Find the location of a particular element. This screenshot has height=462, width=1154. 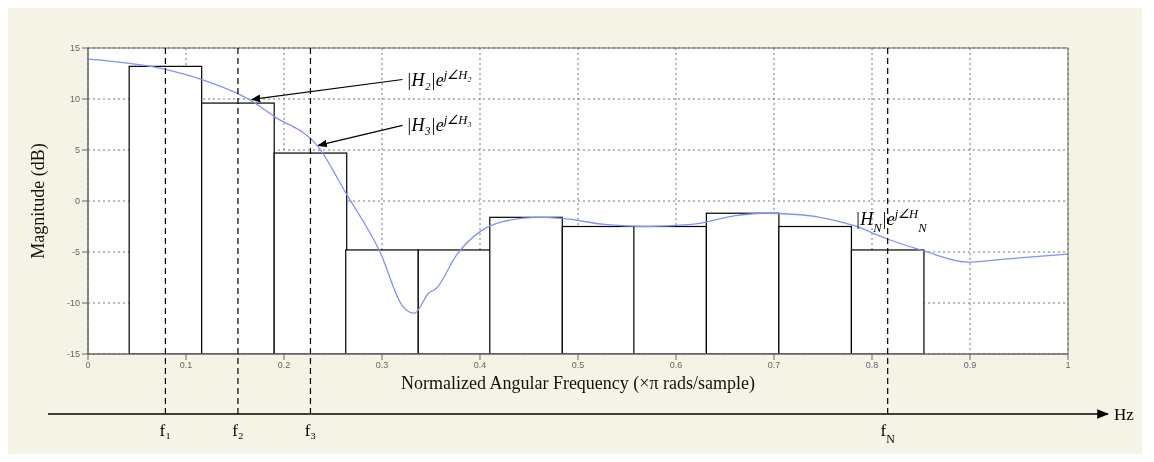

x-tick-label: 1 is located at coordinates (1068, 365).